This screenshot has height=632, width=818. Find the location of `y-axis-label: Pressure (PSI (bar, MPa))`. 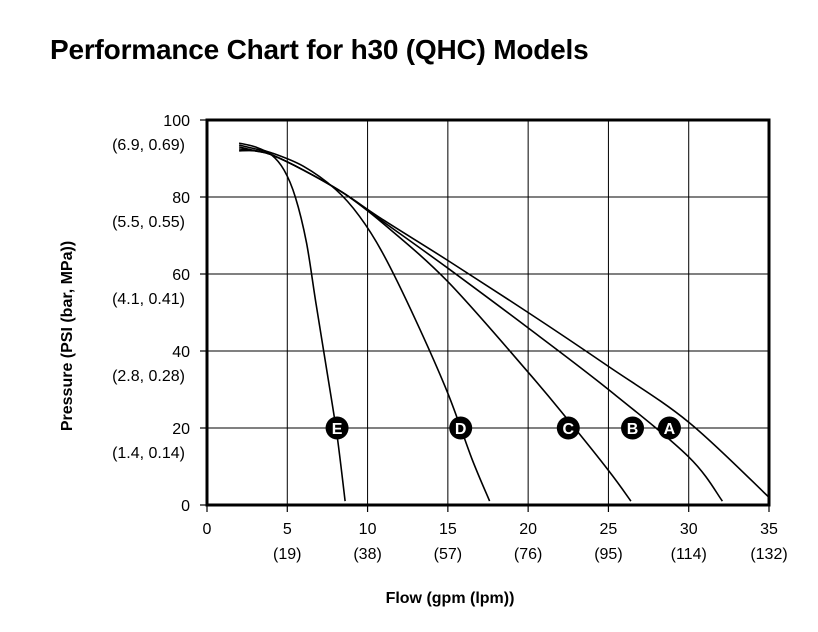

y-axis-label: Pressure (PSI (bar, MPa)) is located at coordinates (67, 336).